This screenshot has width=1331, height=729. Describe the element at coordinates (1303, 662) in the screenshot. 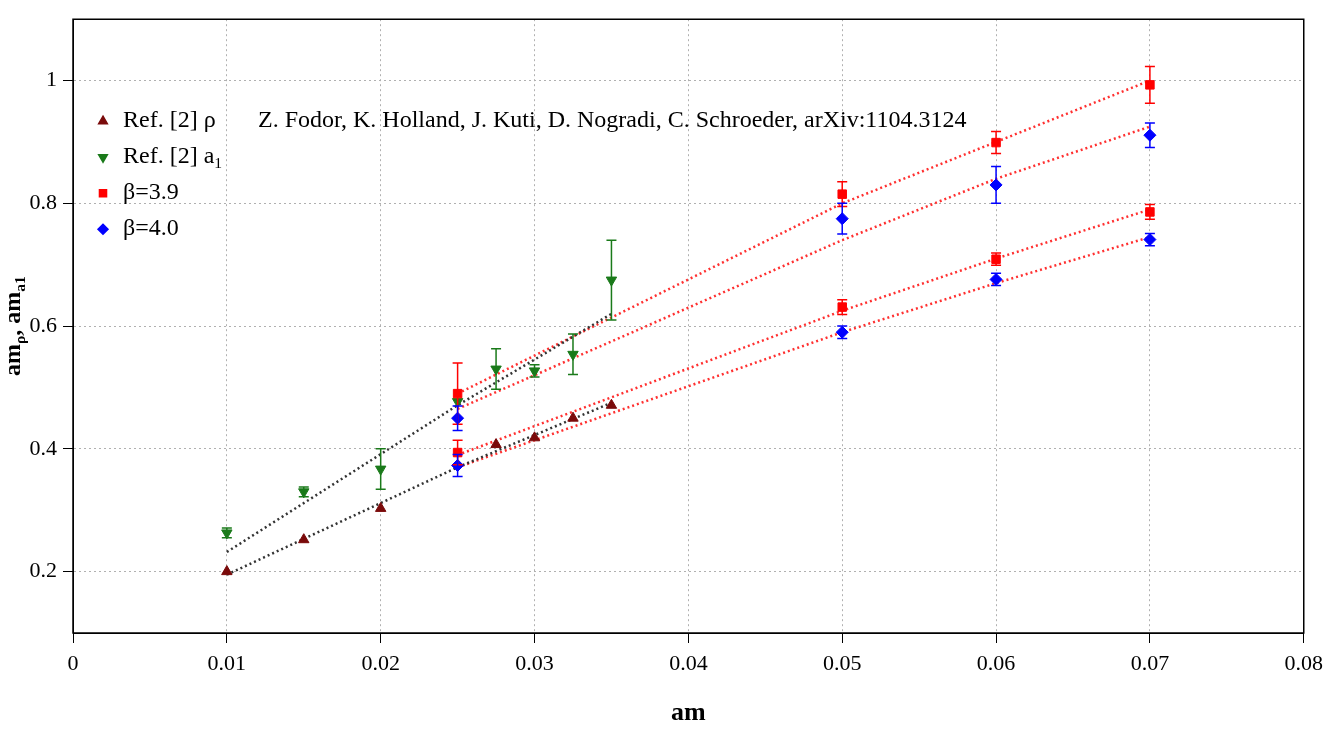

I see `x-tick-label: 0.08` at that location.